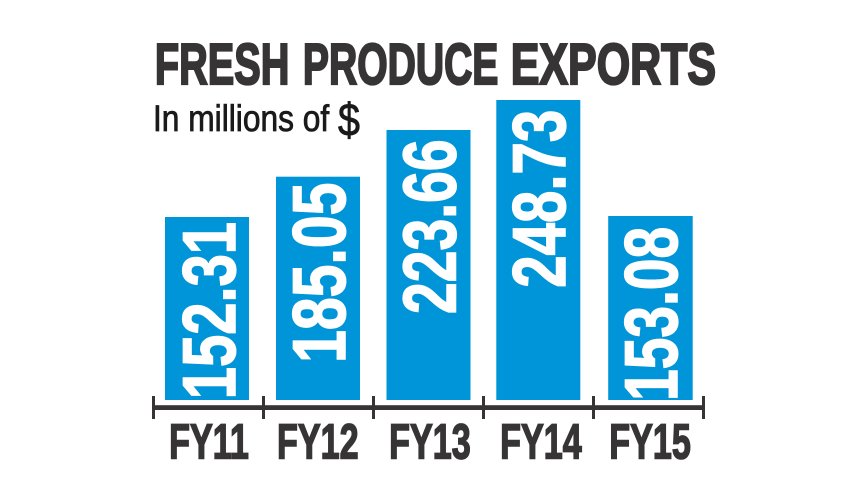 This screenshot has height=487, width=857. Describe the element at coordinates (650, 442) in the screenshot. I see `svg-text: FY15` at that location.